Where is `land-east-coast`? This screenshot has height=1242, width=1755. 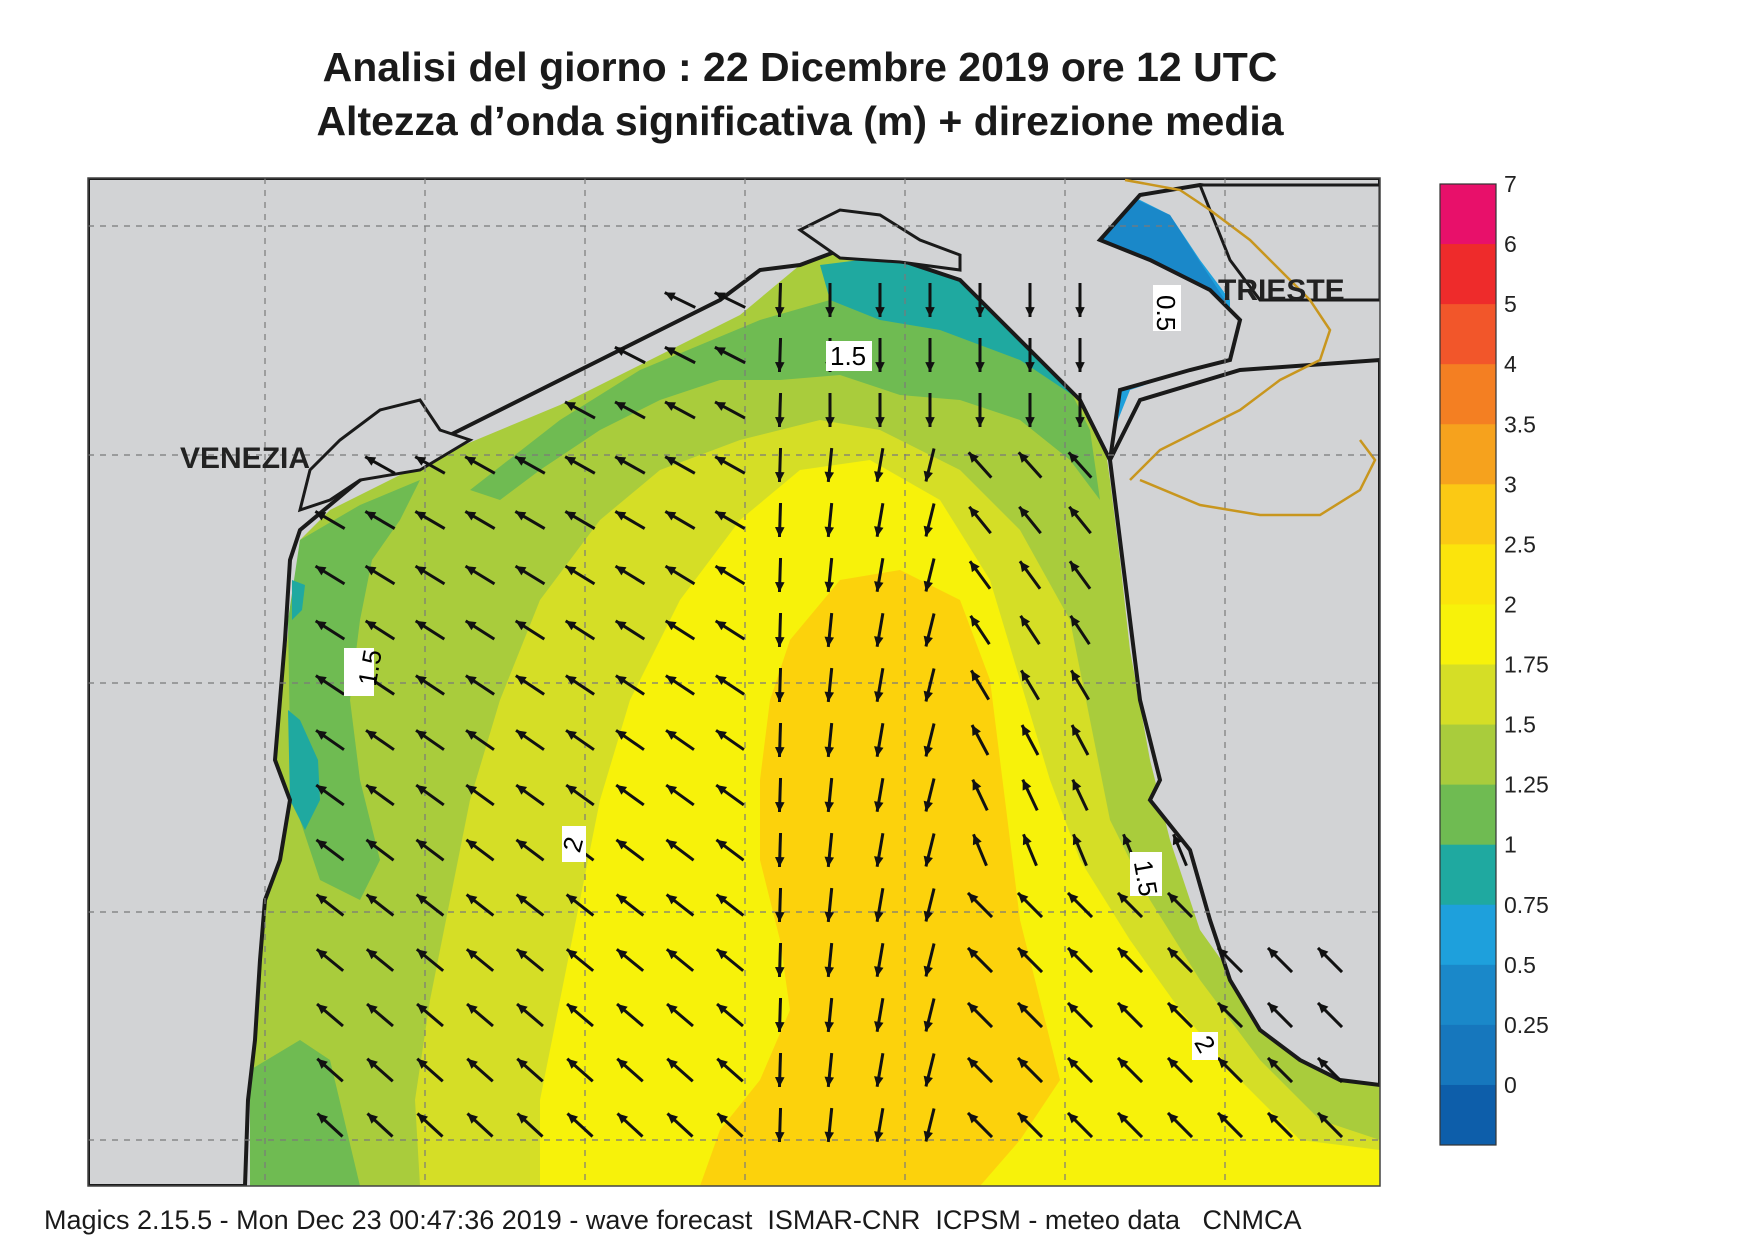
land-east-coast is located at coordinates (1243, 722).